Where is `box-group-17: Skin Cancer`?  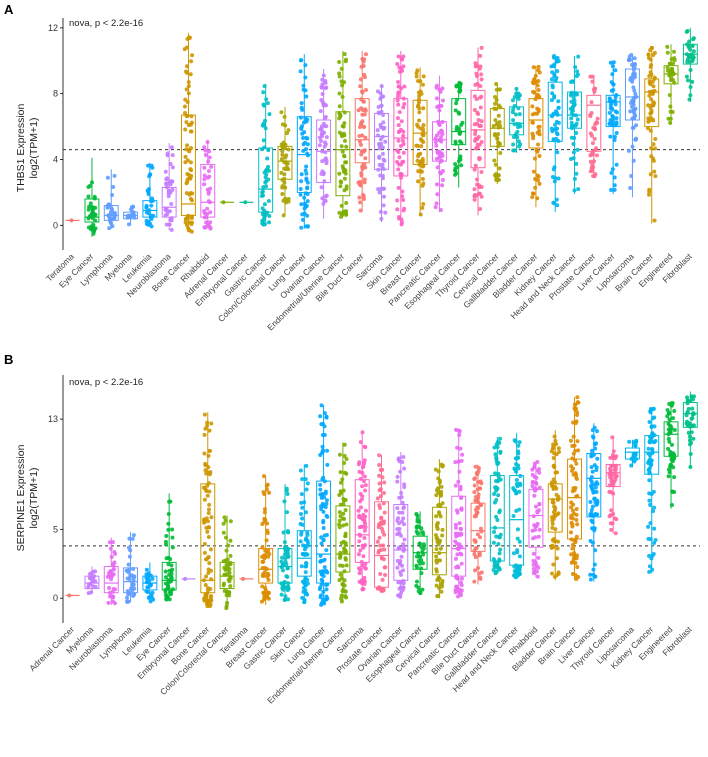 box-group-17: Skin Cancer is located at coordinates (386, 170).